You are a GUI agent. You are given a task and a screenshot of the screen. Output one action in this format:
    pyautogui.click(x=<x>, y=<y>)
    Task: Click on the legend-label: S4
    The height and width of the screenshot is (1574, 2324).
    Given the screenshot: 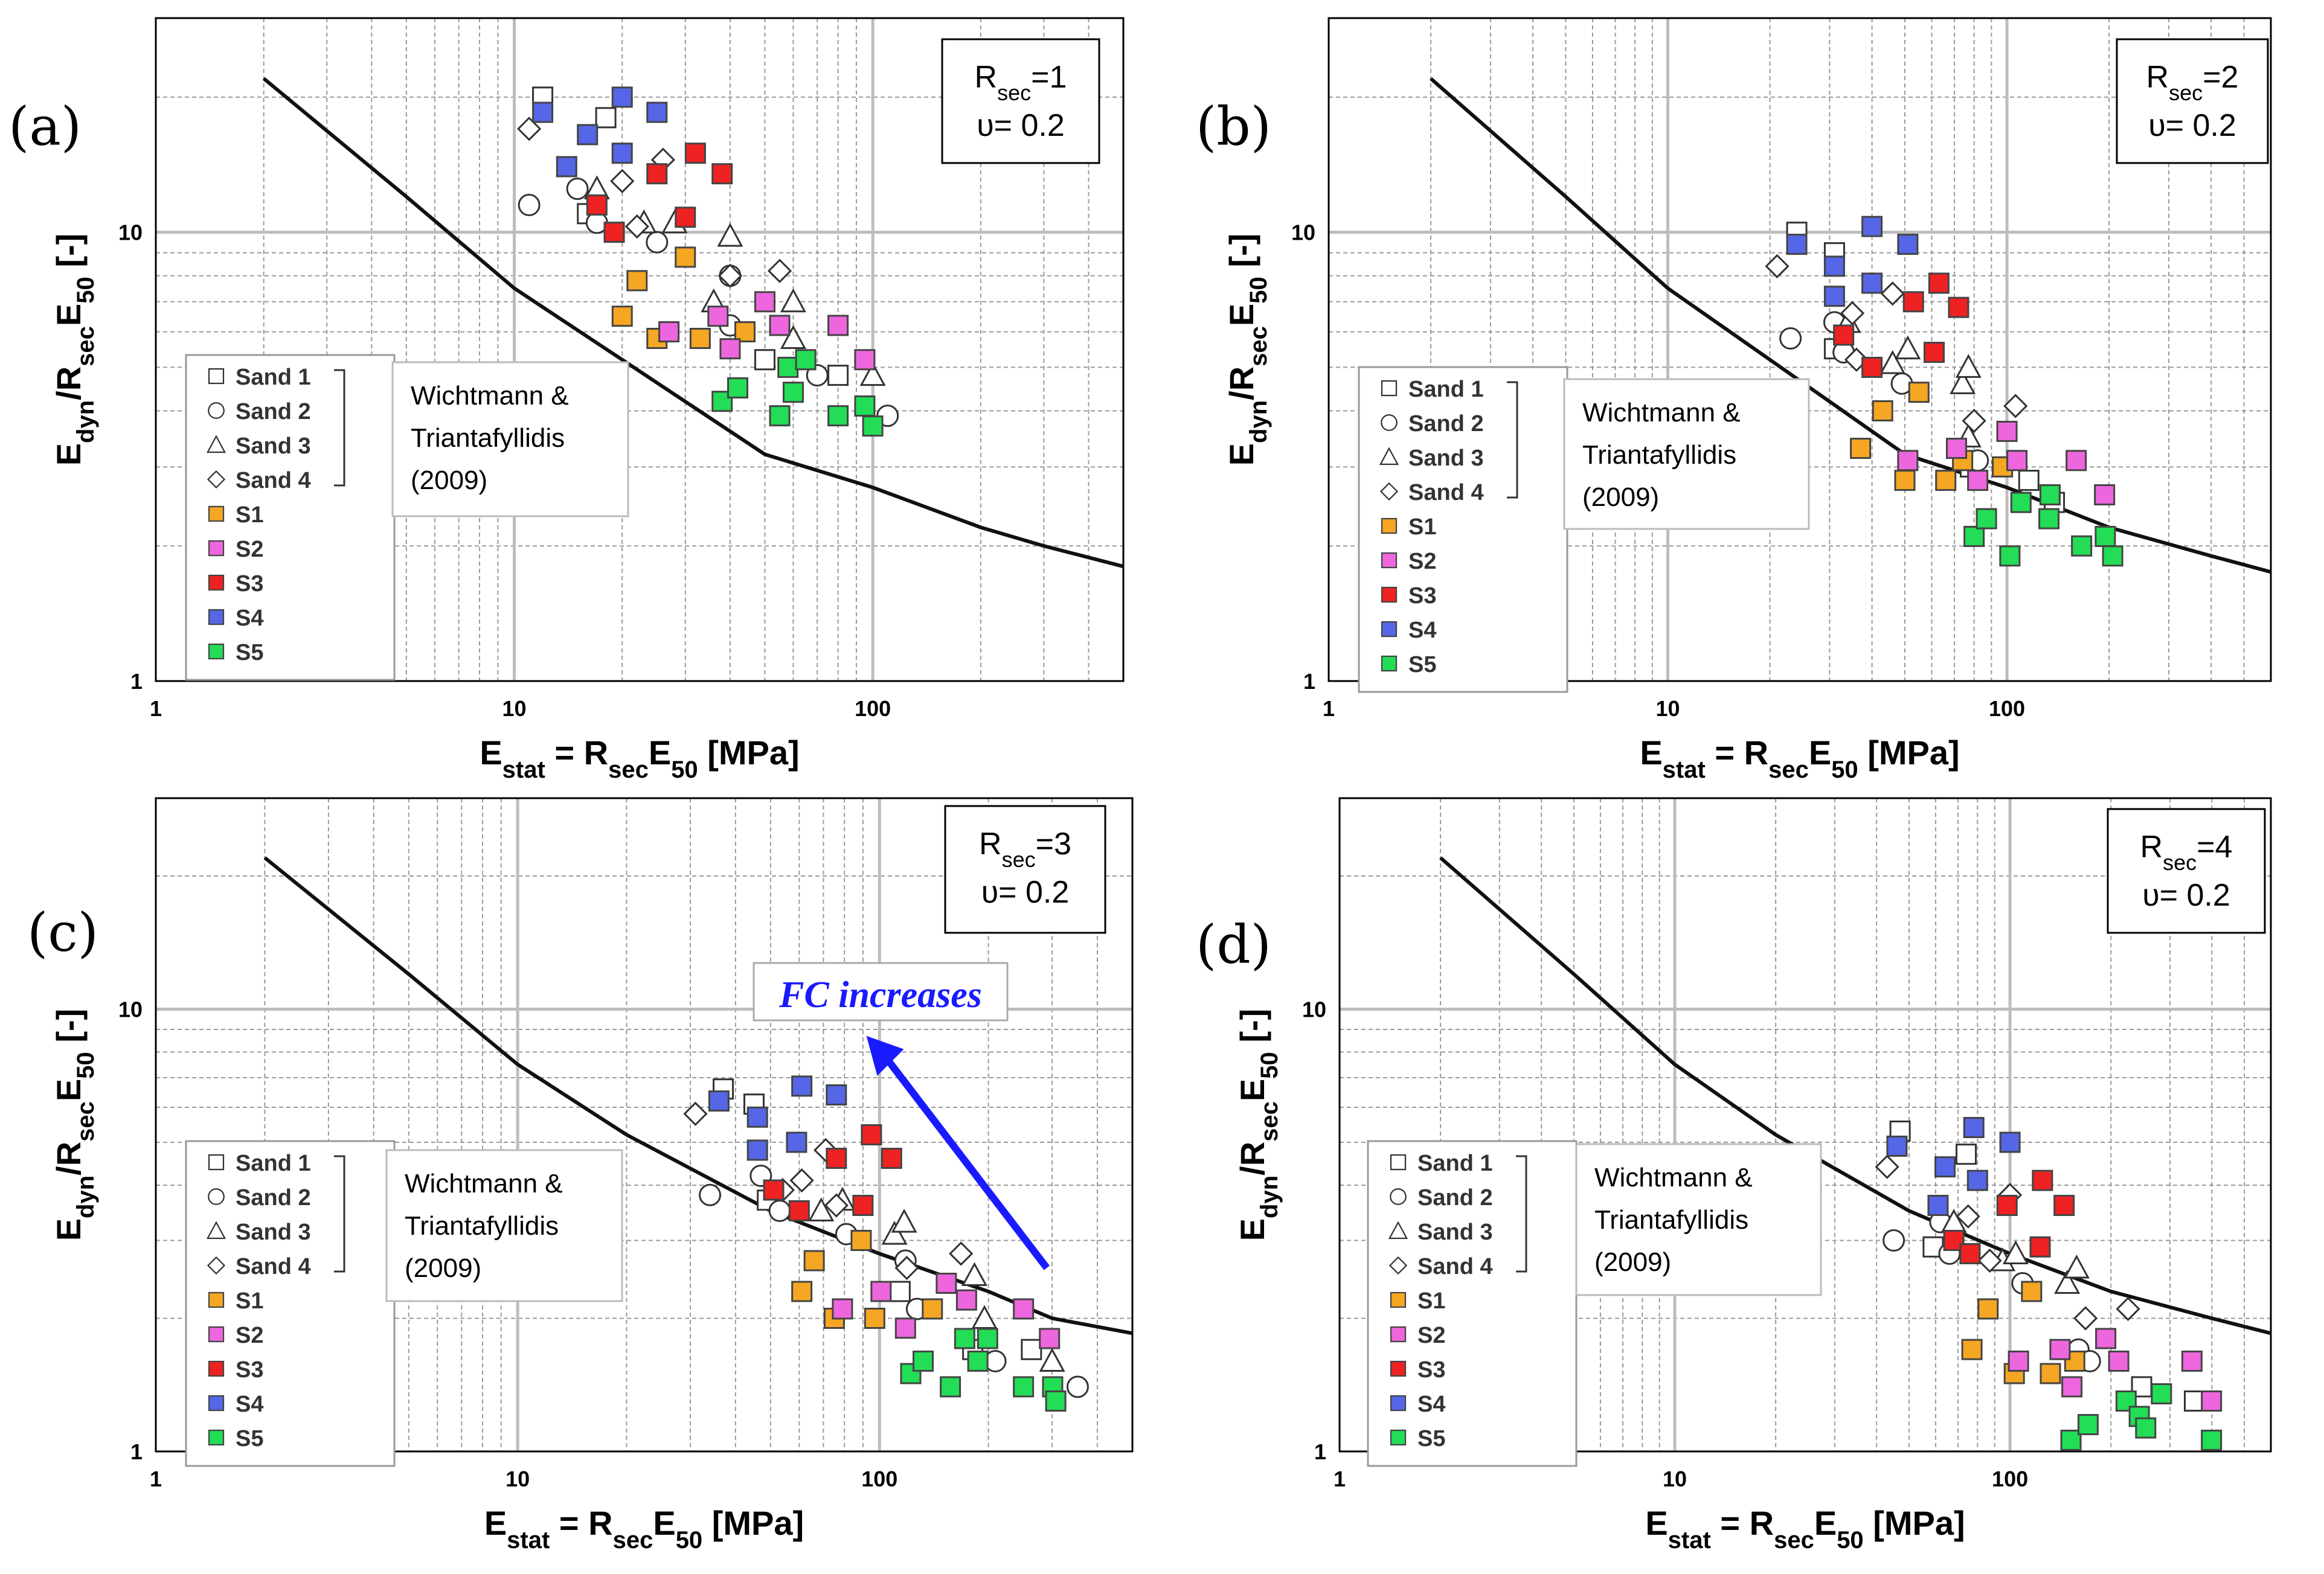 What is the action you would take?
    pyautogui.click(x=1422, y=631)
    